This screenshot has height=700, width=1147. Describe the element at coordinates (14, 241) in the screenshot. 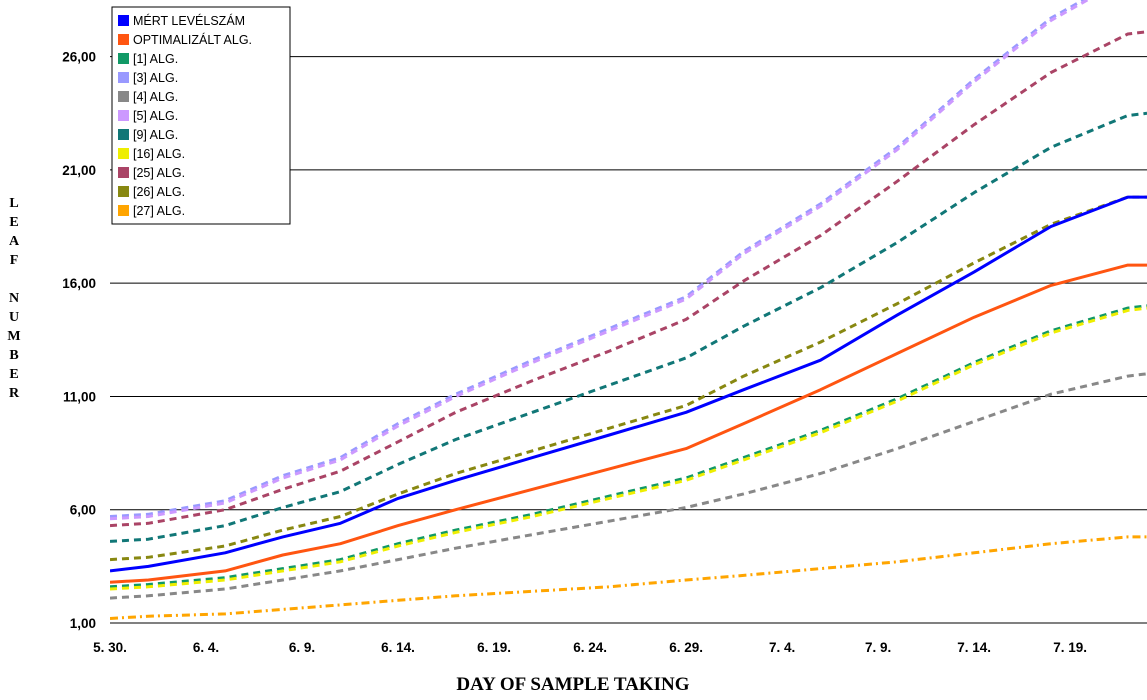

I see `y-axis-title-letter: A` at that location.